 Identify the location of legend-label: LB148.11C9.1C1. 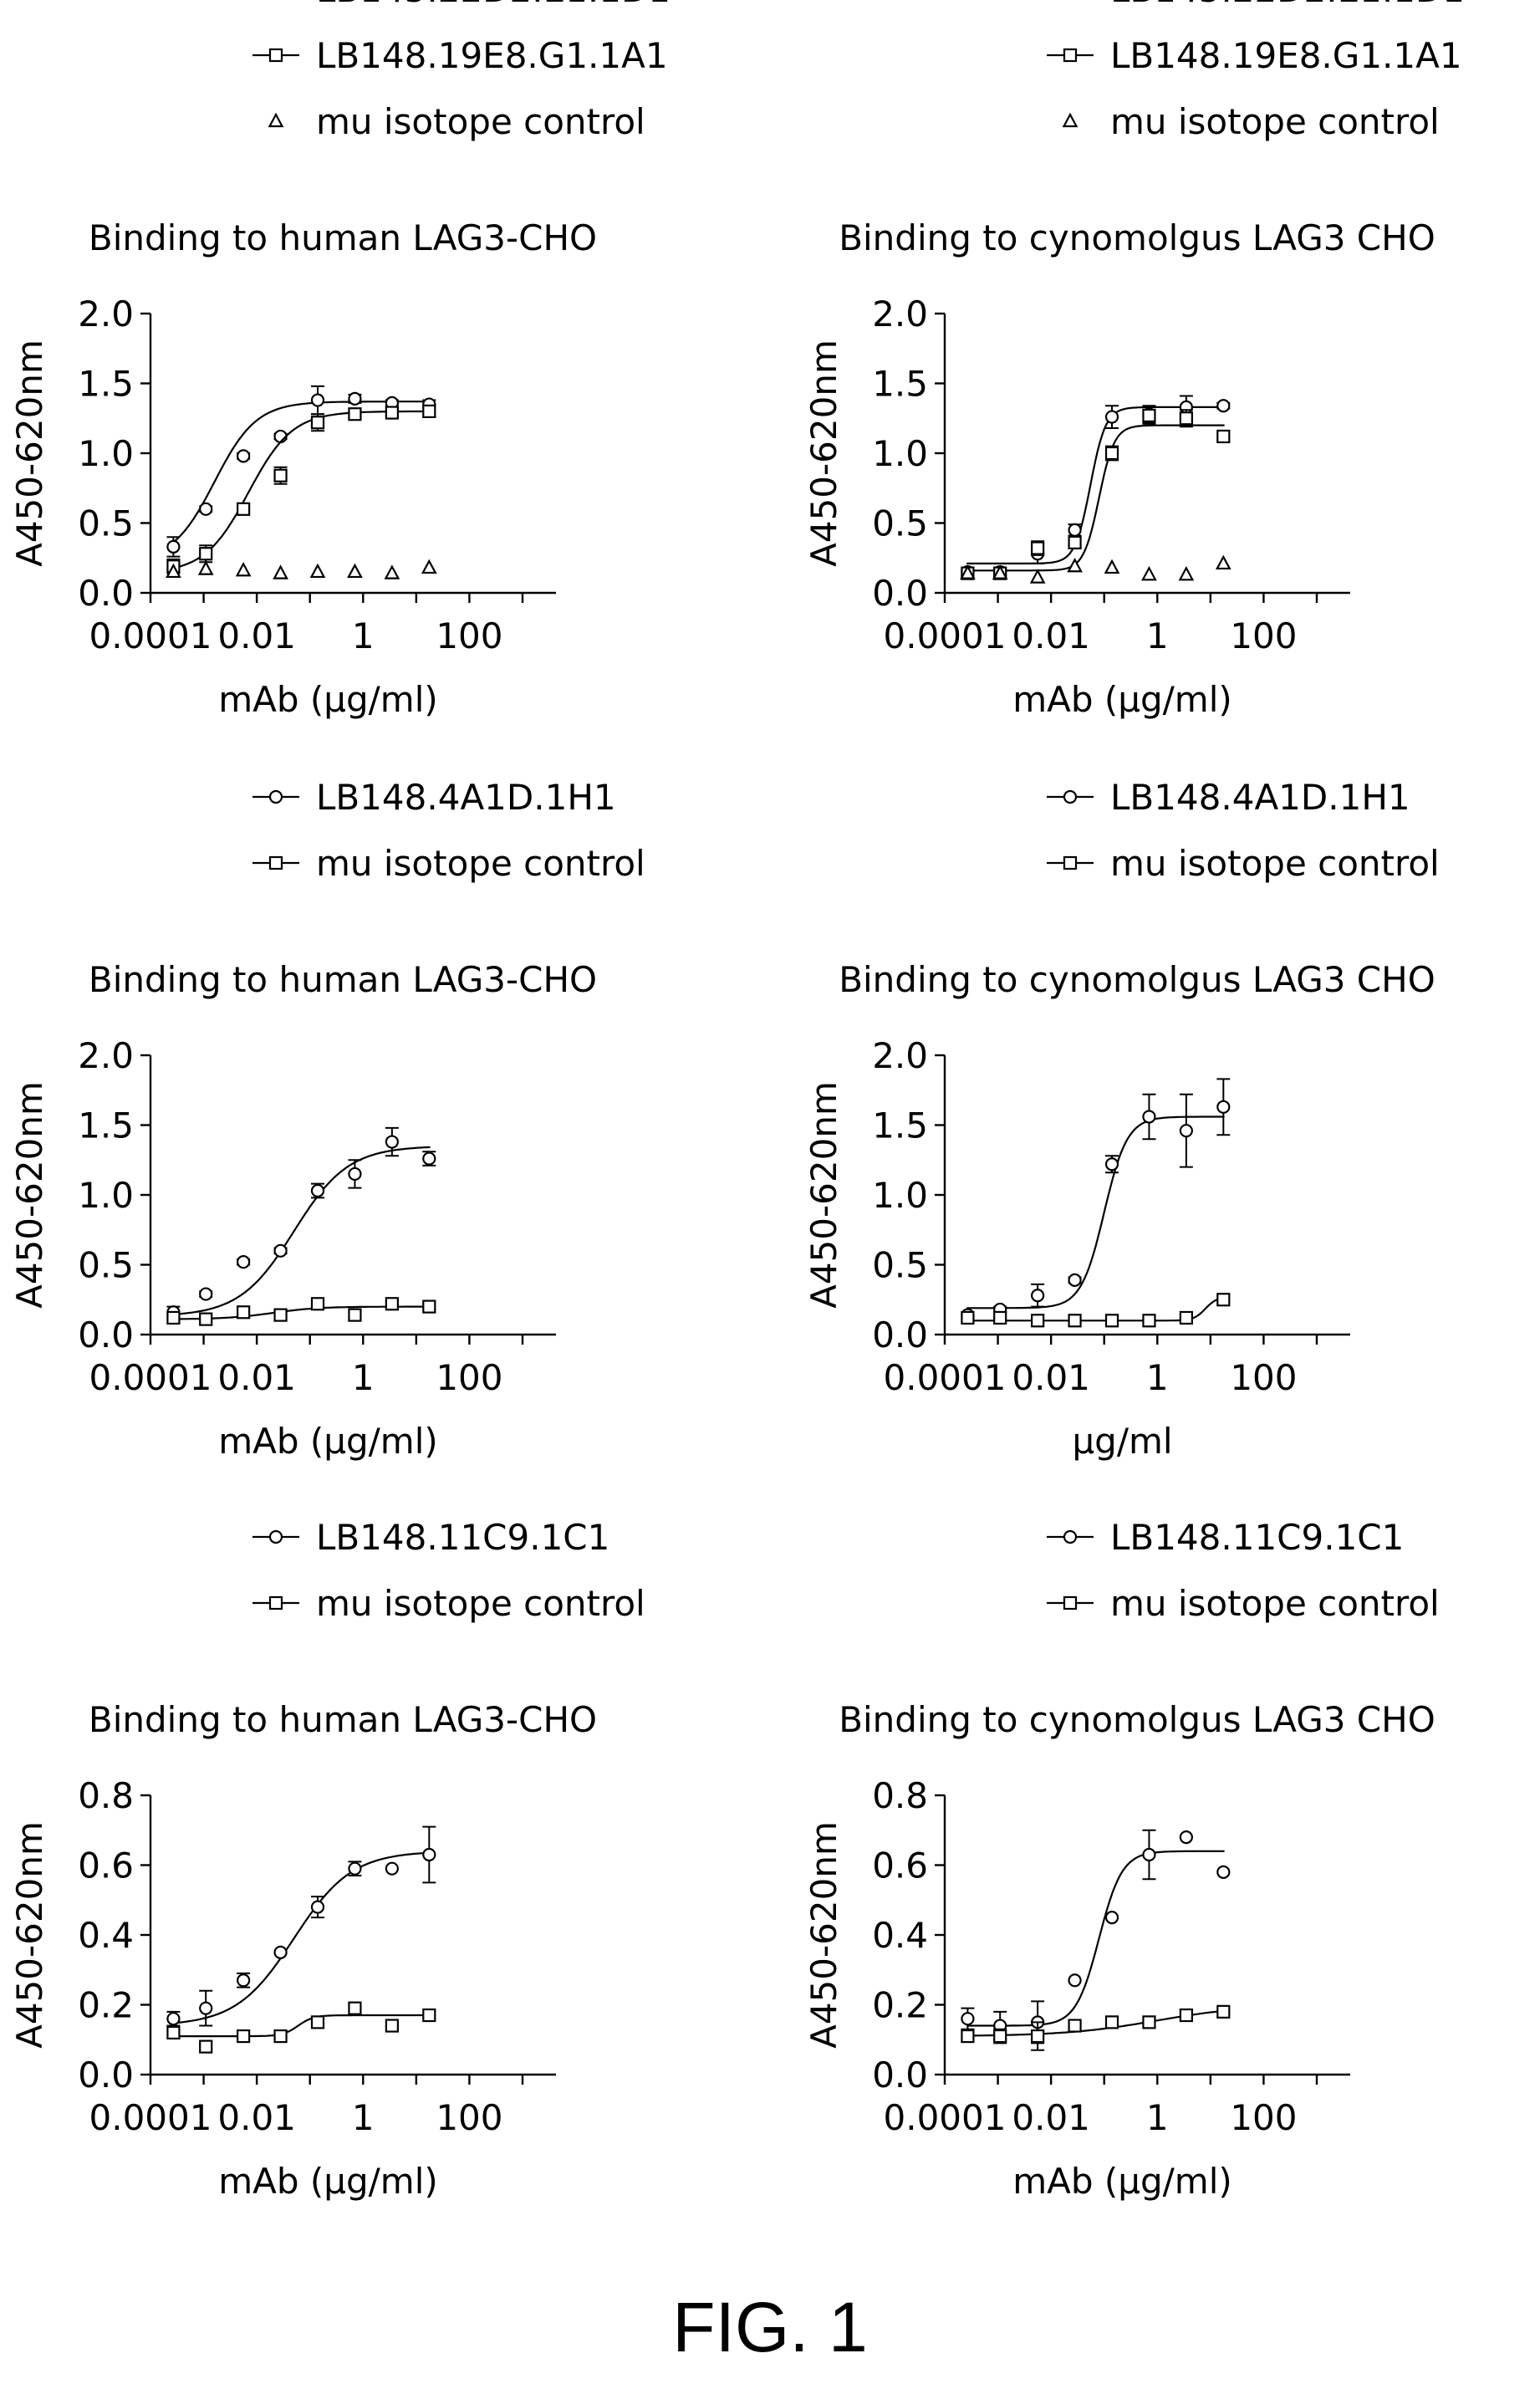
(1257, 1538).